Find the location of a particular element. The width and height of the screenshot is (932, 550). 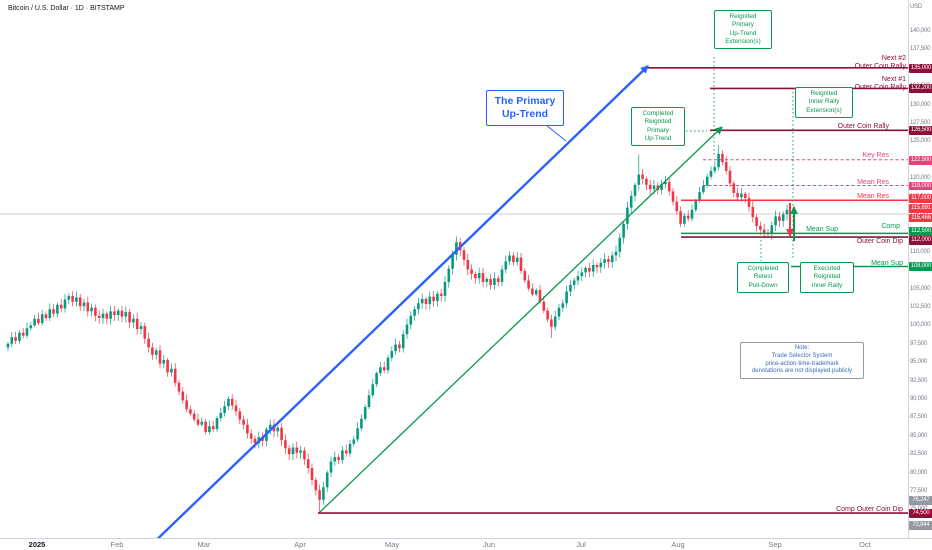

callout-completed-reignited-primary-uptrend: Completed Reignited Primary Up-Trend is located at coordinates (658, 127).